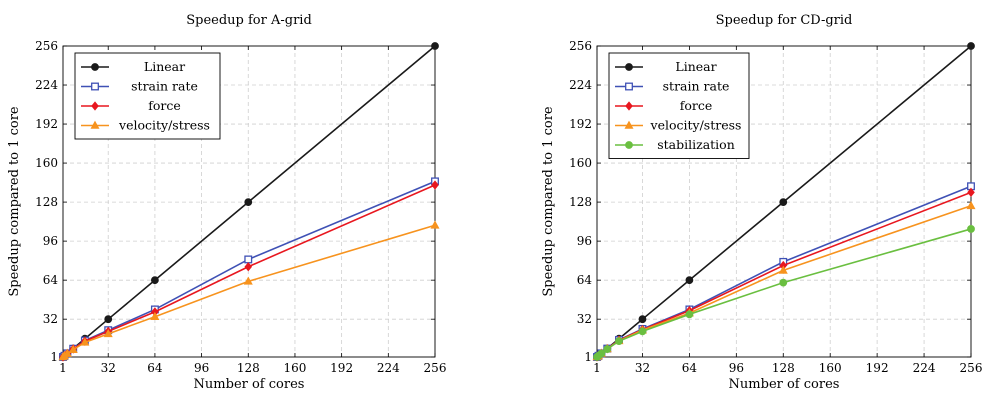 This screenshot has width=983, height=397. I want to click on legend-label: stabilization, so click(696, 144).